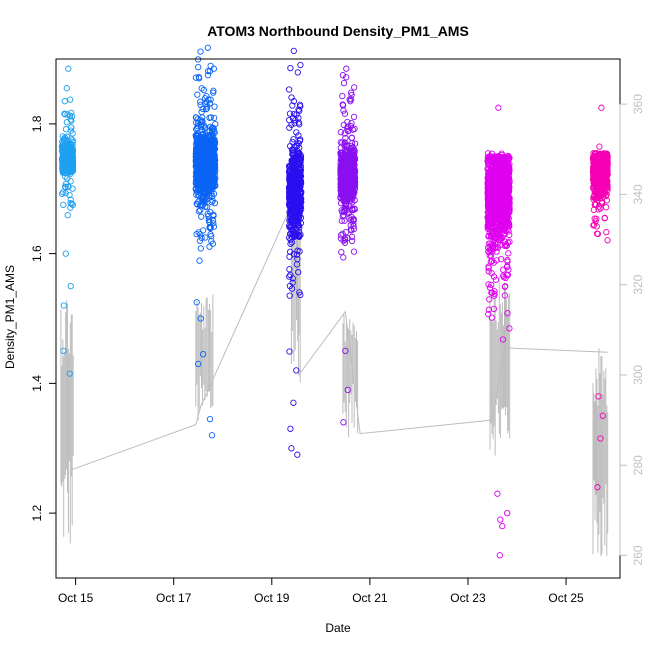  I want to click on chart-title: ATOM3 Northbound Density_PM1_AMS, so click(338, 31).